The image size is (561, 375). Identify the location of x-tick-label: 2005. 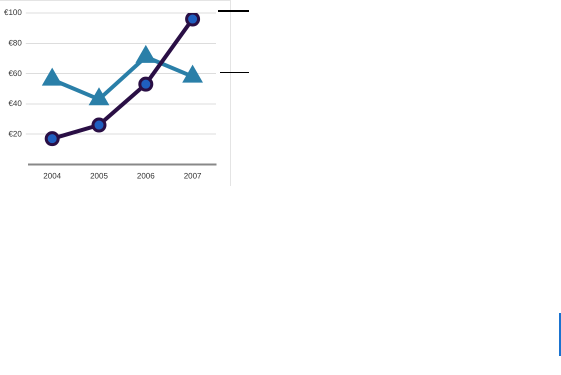
(99, 175).